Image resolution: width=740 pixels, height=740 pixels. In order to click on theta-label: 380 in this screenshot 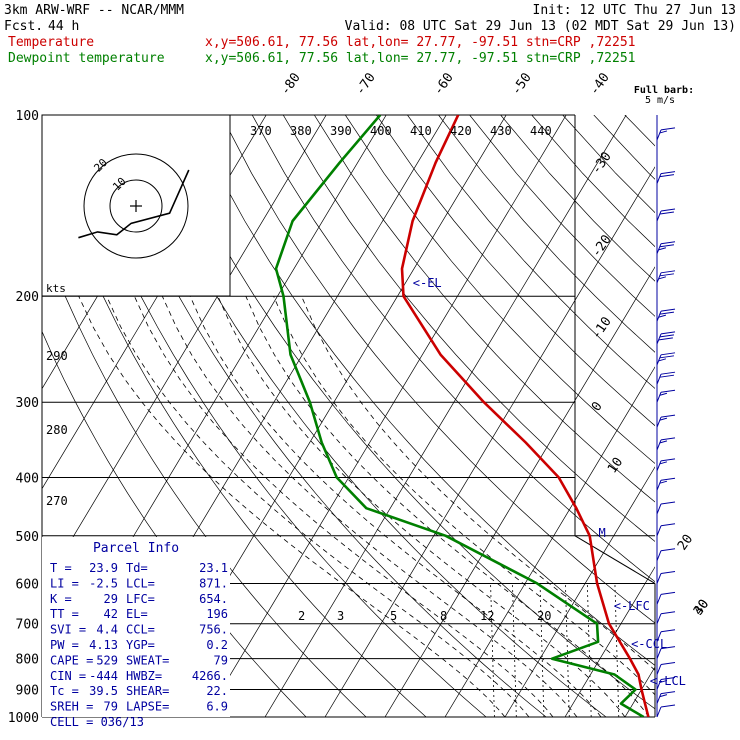, I will do `click(301, 131)`.